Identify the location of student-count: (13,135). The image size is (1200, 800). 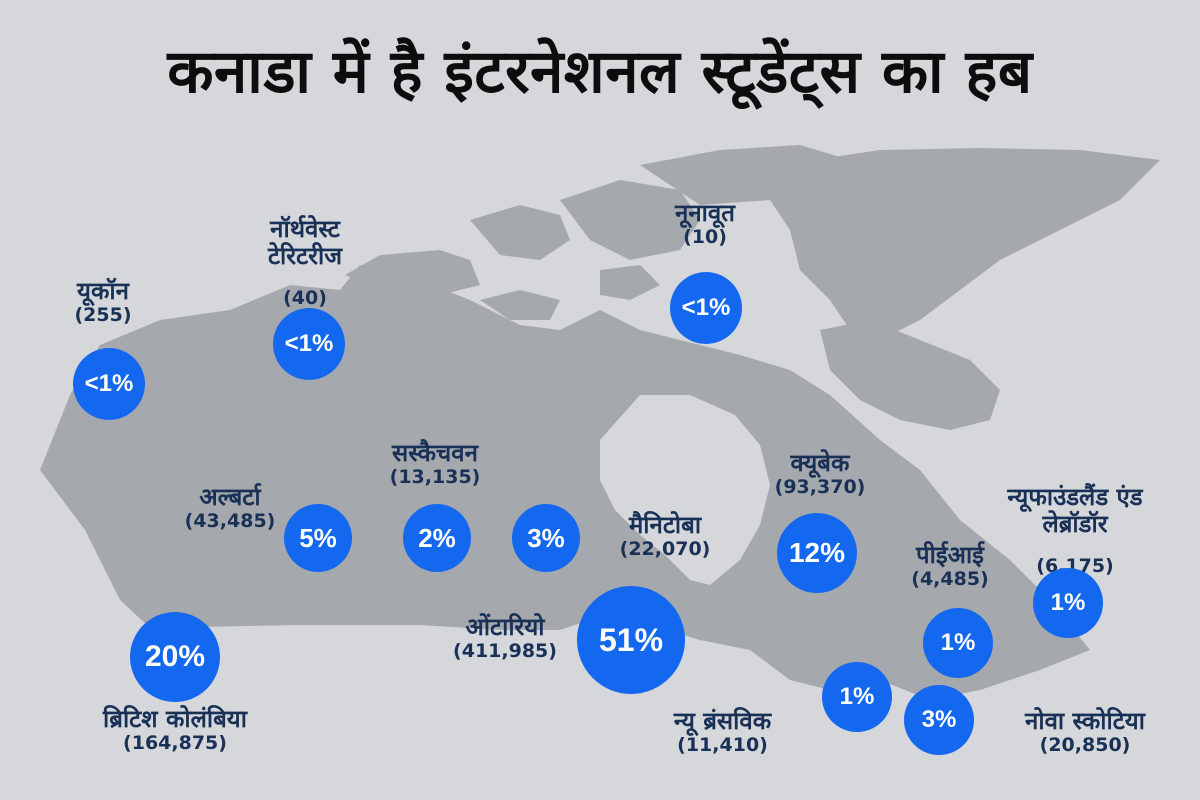
(435, 476).